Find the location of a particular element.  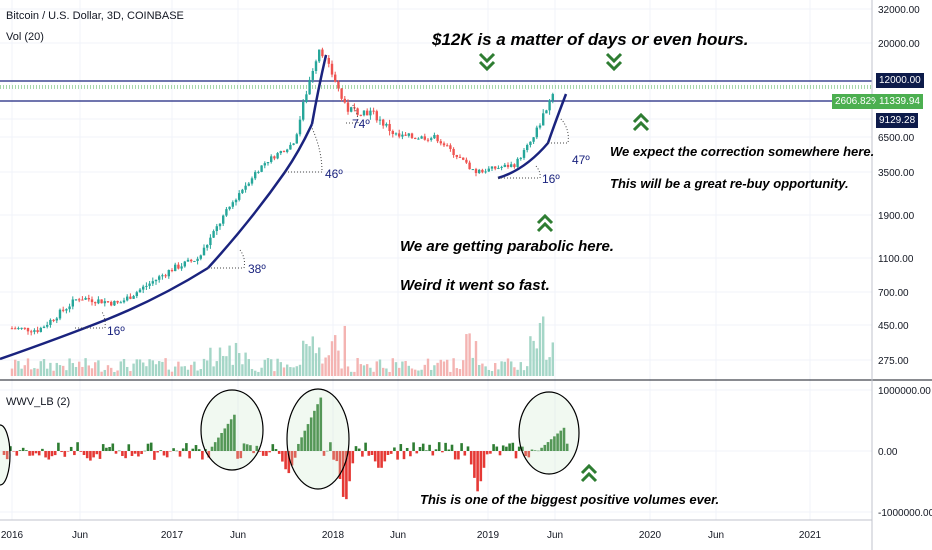

wwv-axis: 1000000.00 0.00 -1000000.00 is located at coordinates (905, 452).